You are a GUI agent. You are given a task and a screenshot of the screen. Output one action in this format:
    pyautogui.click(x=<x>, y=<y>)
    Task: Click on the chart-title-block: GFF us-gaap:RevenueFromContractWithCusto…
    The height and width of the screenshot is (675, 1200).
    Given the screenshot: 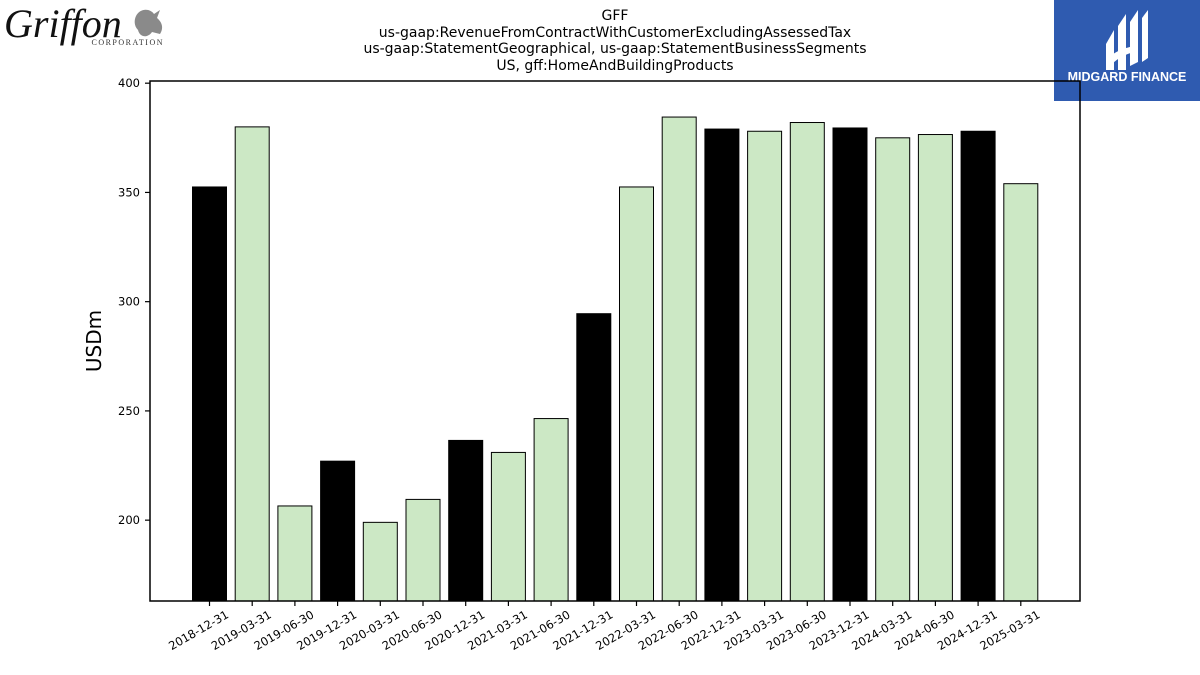 What is the action you would take?
    pyautogui.click(x=615, y=41)
    